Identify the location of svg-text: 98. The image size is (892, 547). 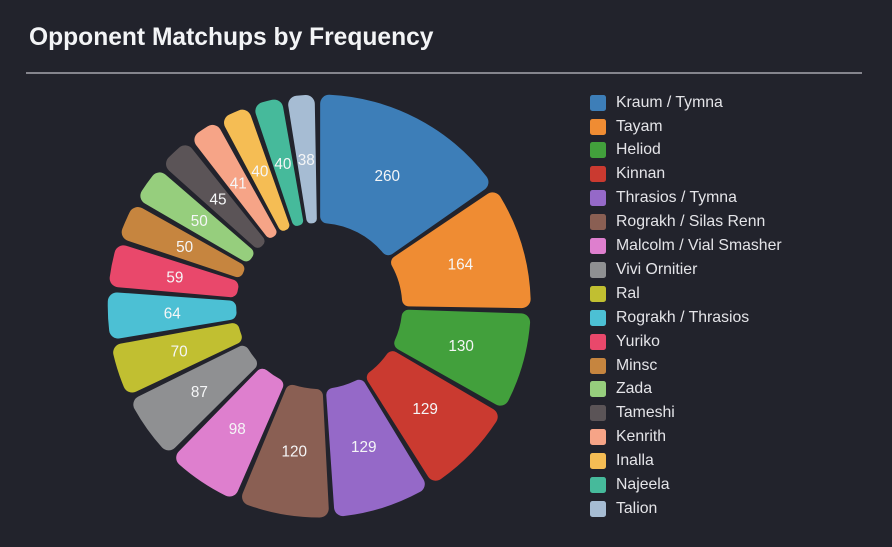
(237, 429).